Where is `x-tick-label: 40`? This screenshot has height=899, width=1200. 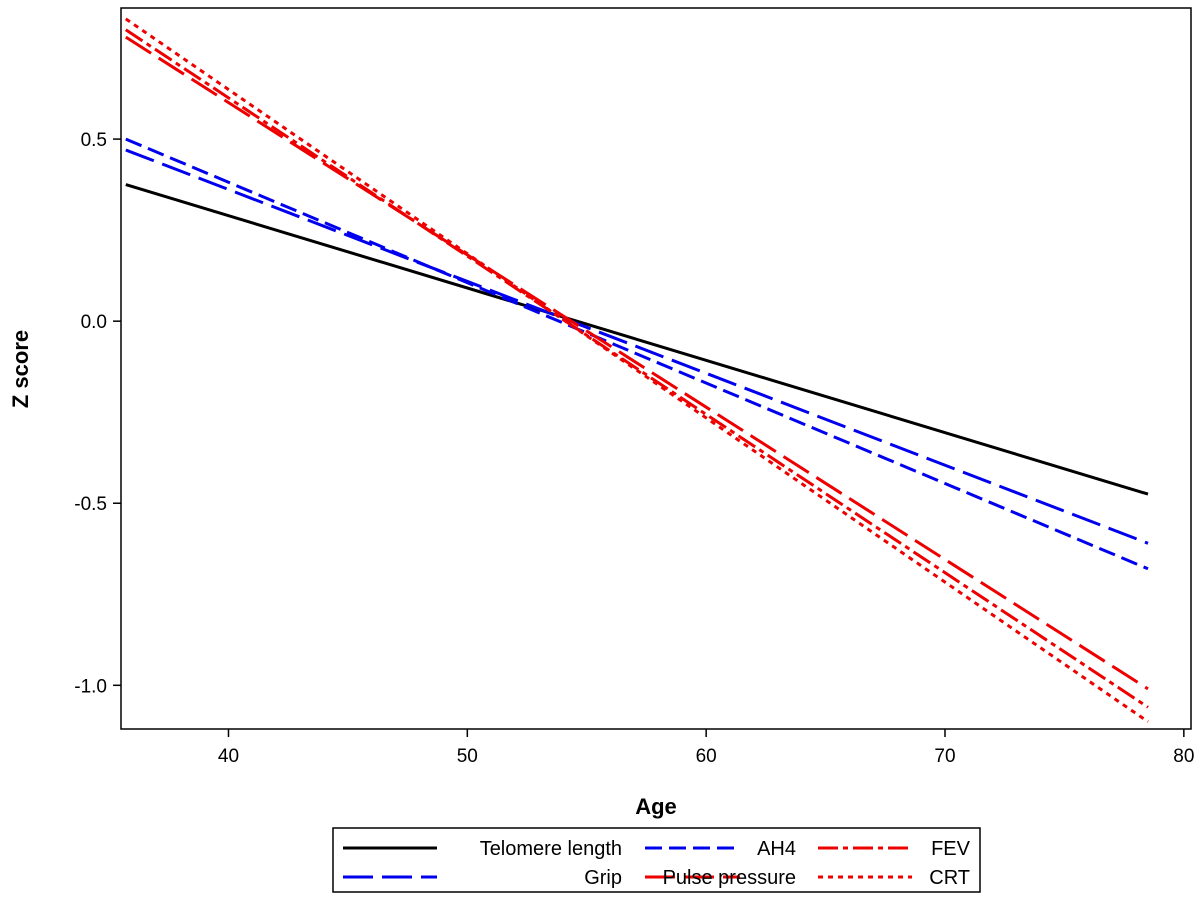
x-tick-label: 40 is located at coordinates (228, 756).